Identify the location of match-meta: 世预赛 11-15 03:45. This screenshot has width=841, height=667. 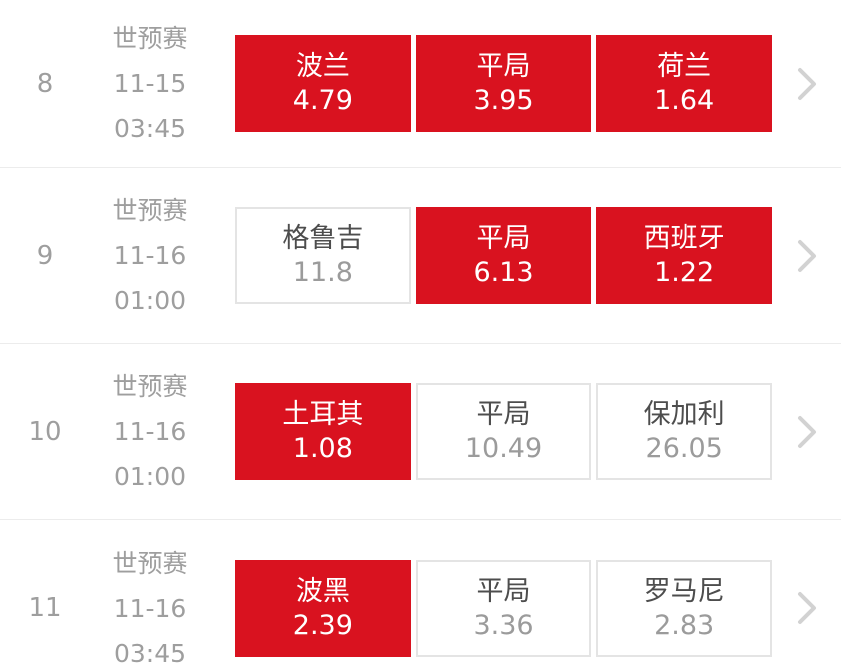
(150, 83).